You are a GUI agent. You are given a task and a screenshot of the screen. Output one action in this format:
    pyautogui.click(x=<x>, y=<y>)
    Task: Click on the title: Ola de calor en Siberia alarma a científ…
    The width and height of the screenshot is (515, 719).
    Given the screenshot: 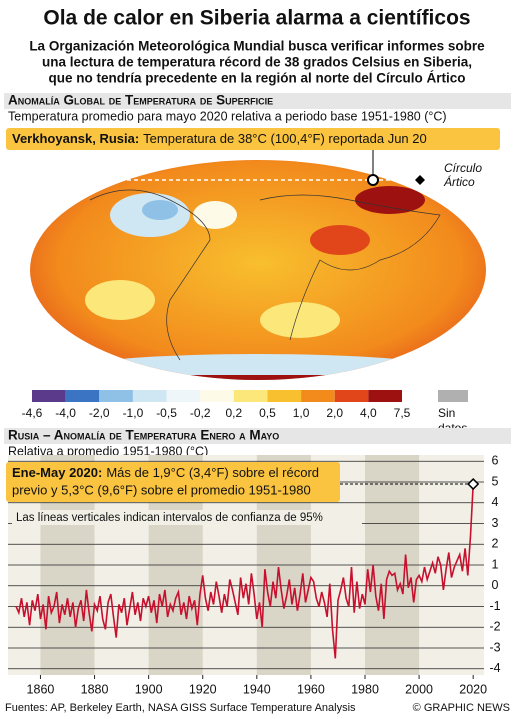 What is the action you would take?
    pyautogui.click(x=256, y=18)
    